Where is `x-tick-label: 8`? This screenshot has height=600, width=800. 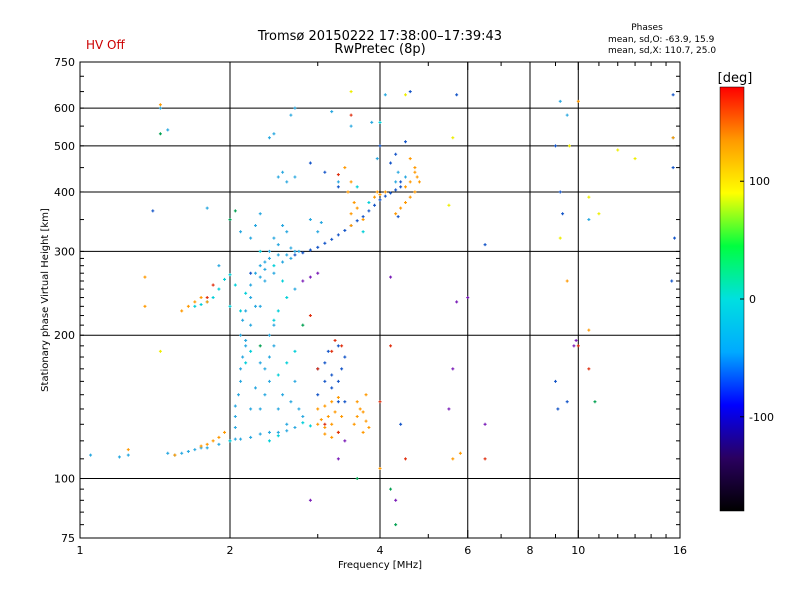
x-tick-label: 8 is located at coordinates (530, 550).